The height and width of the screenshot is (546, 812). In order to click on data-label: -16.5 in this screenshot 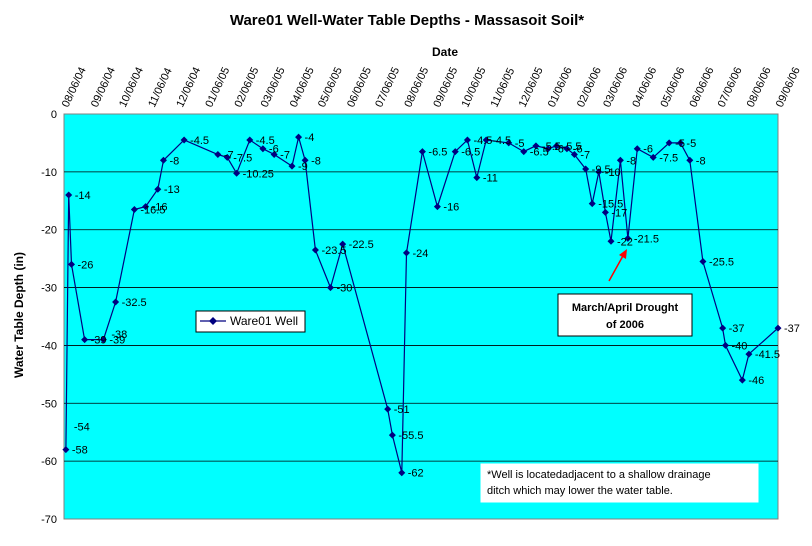, I will do `click(152, 210)`.